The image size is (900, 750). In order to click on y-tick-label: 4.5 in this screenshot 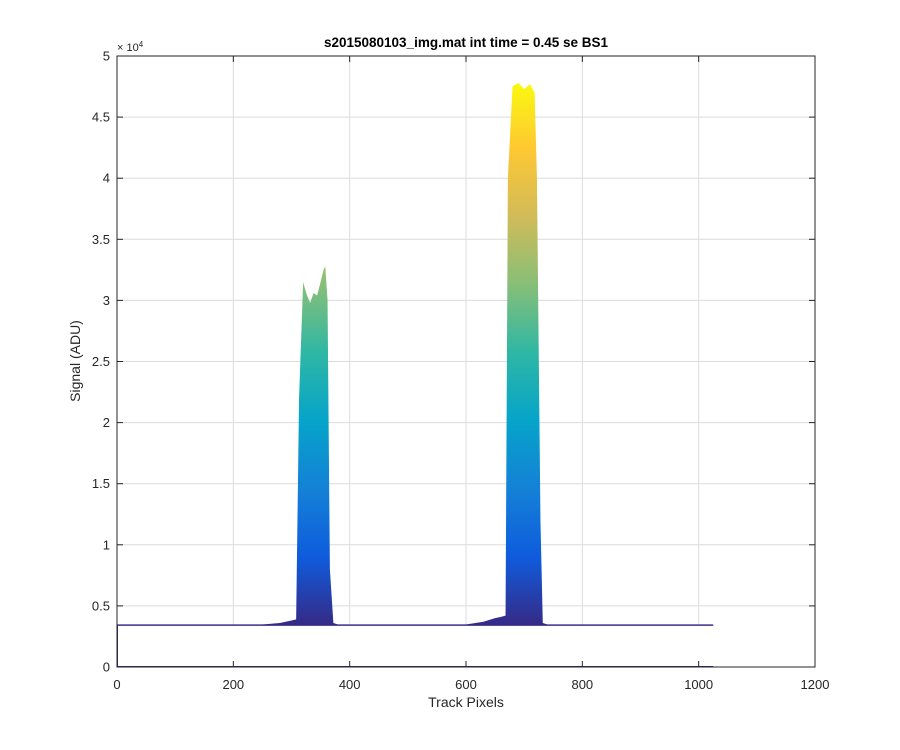, I will do `click(101, 117)`.